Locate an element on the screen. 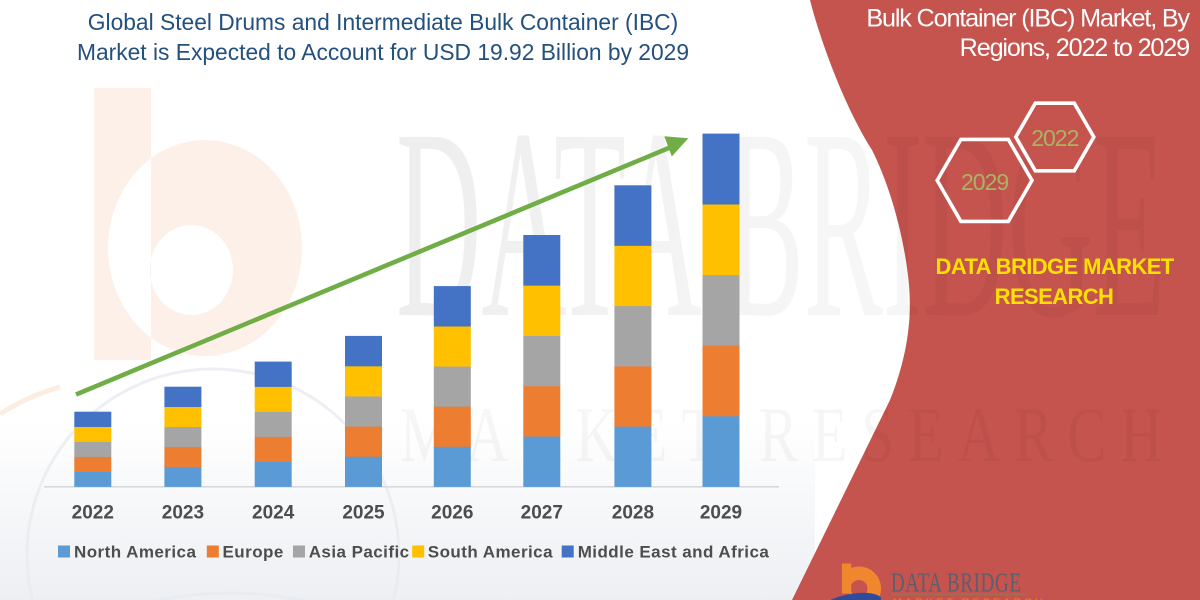 The height and width of the screenshot is (600, 1200). svg-text: DATA BRIDGE MARKET is located at coordinates (1055, 266).